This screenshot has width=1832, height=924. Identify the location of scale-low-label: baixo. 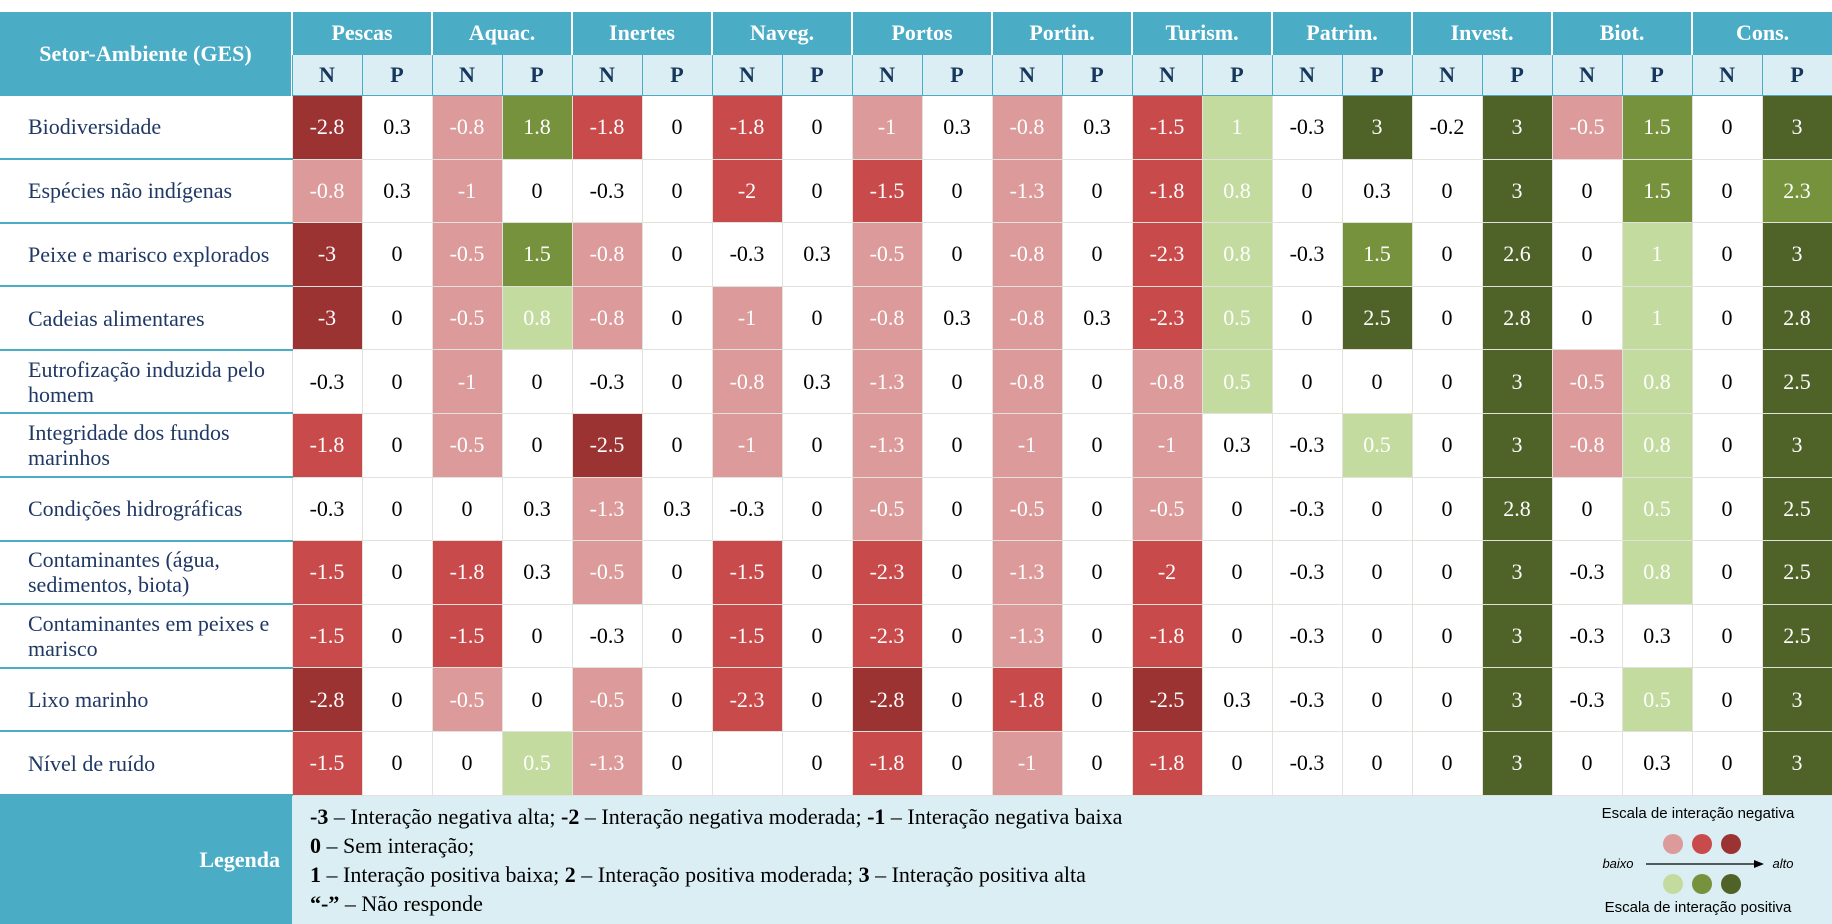
(1618, 863).